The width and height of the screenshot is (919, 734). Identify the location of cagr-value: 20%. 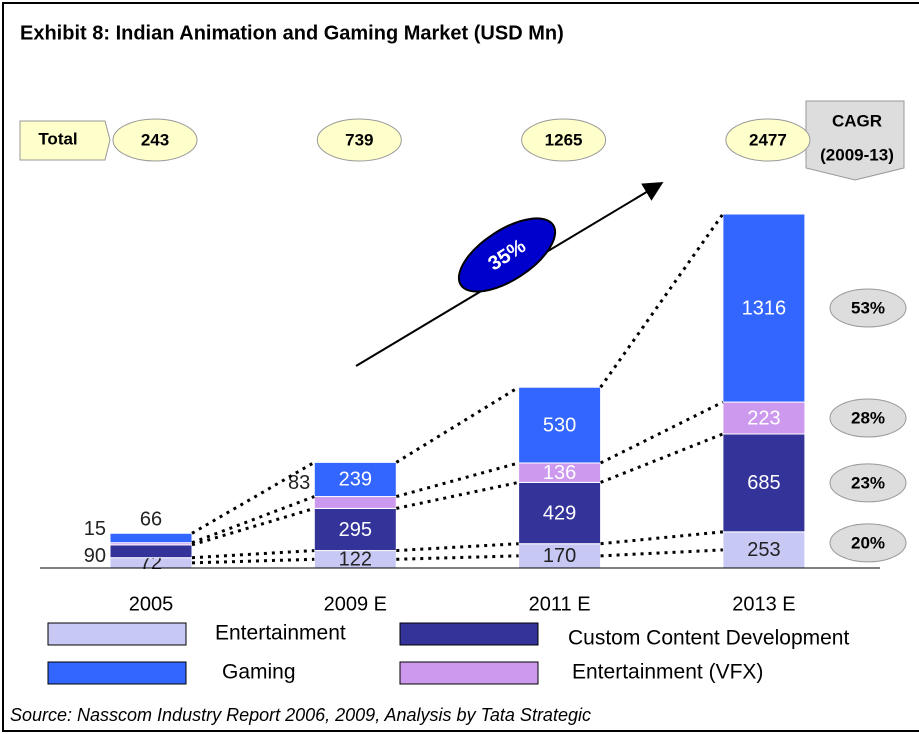
(868, 542).